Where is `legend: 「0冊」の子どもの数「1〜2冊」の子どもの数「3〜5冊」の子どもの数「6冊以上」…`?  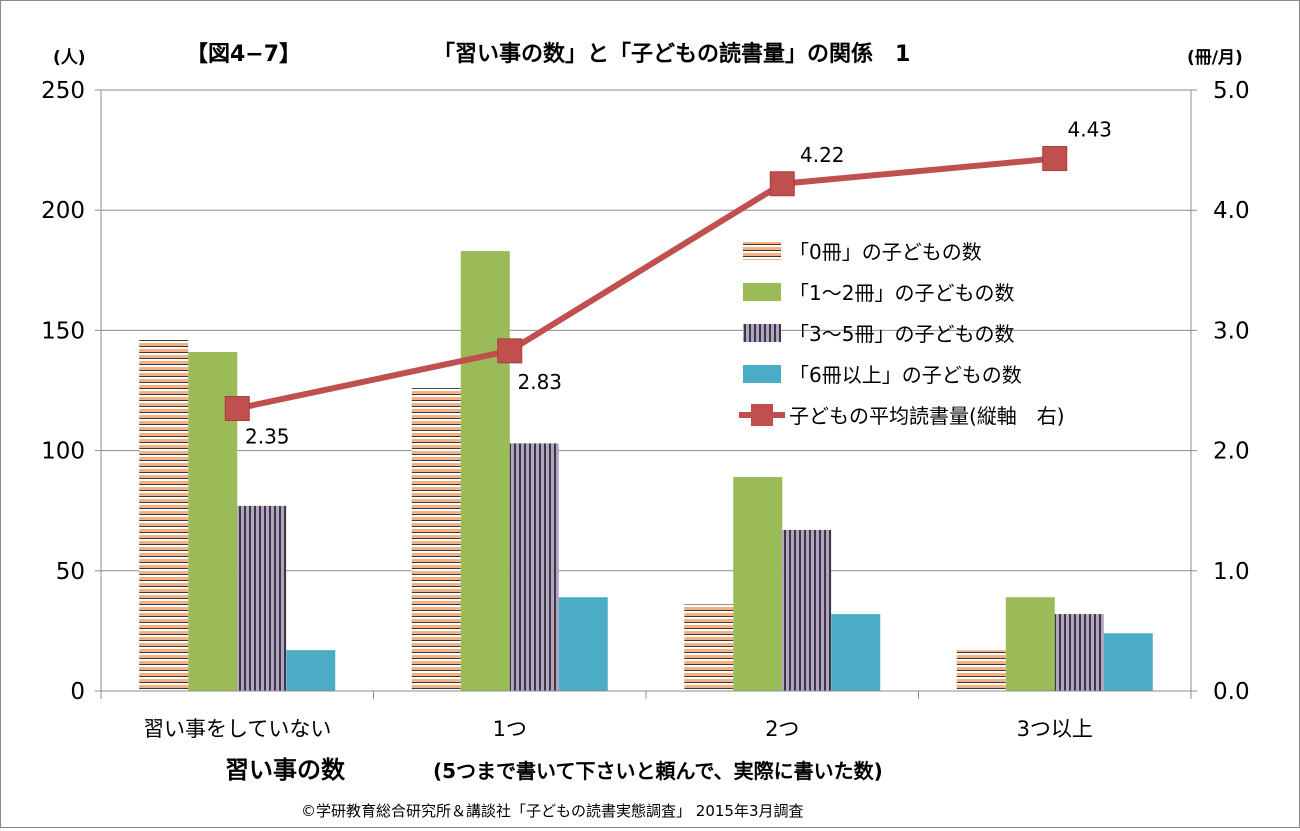
legend: 「0冊」の子どもの数「1〜2冊」の子どもの数「3〜5冊」の子どもの数「6冊以上」… is located at coordinates (902, 334).